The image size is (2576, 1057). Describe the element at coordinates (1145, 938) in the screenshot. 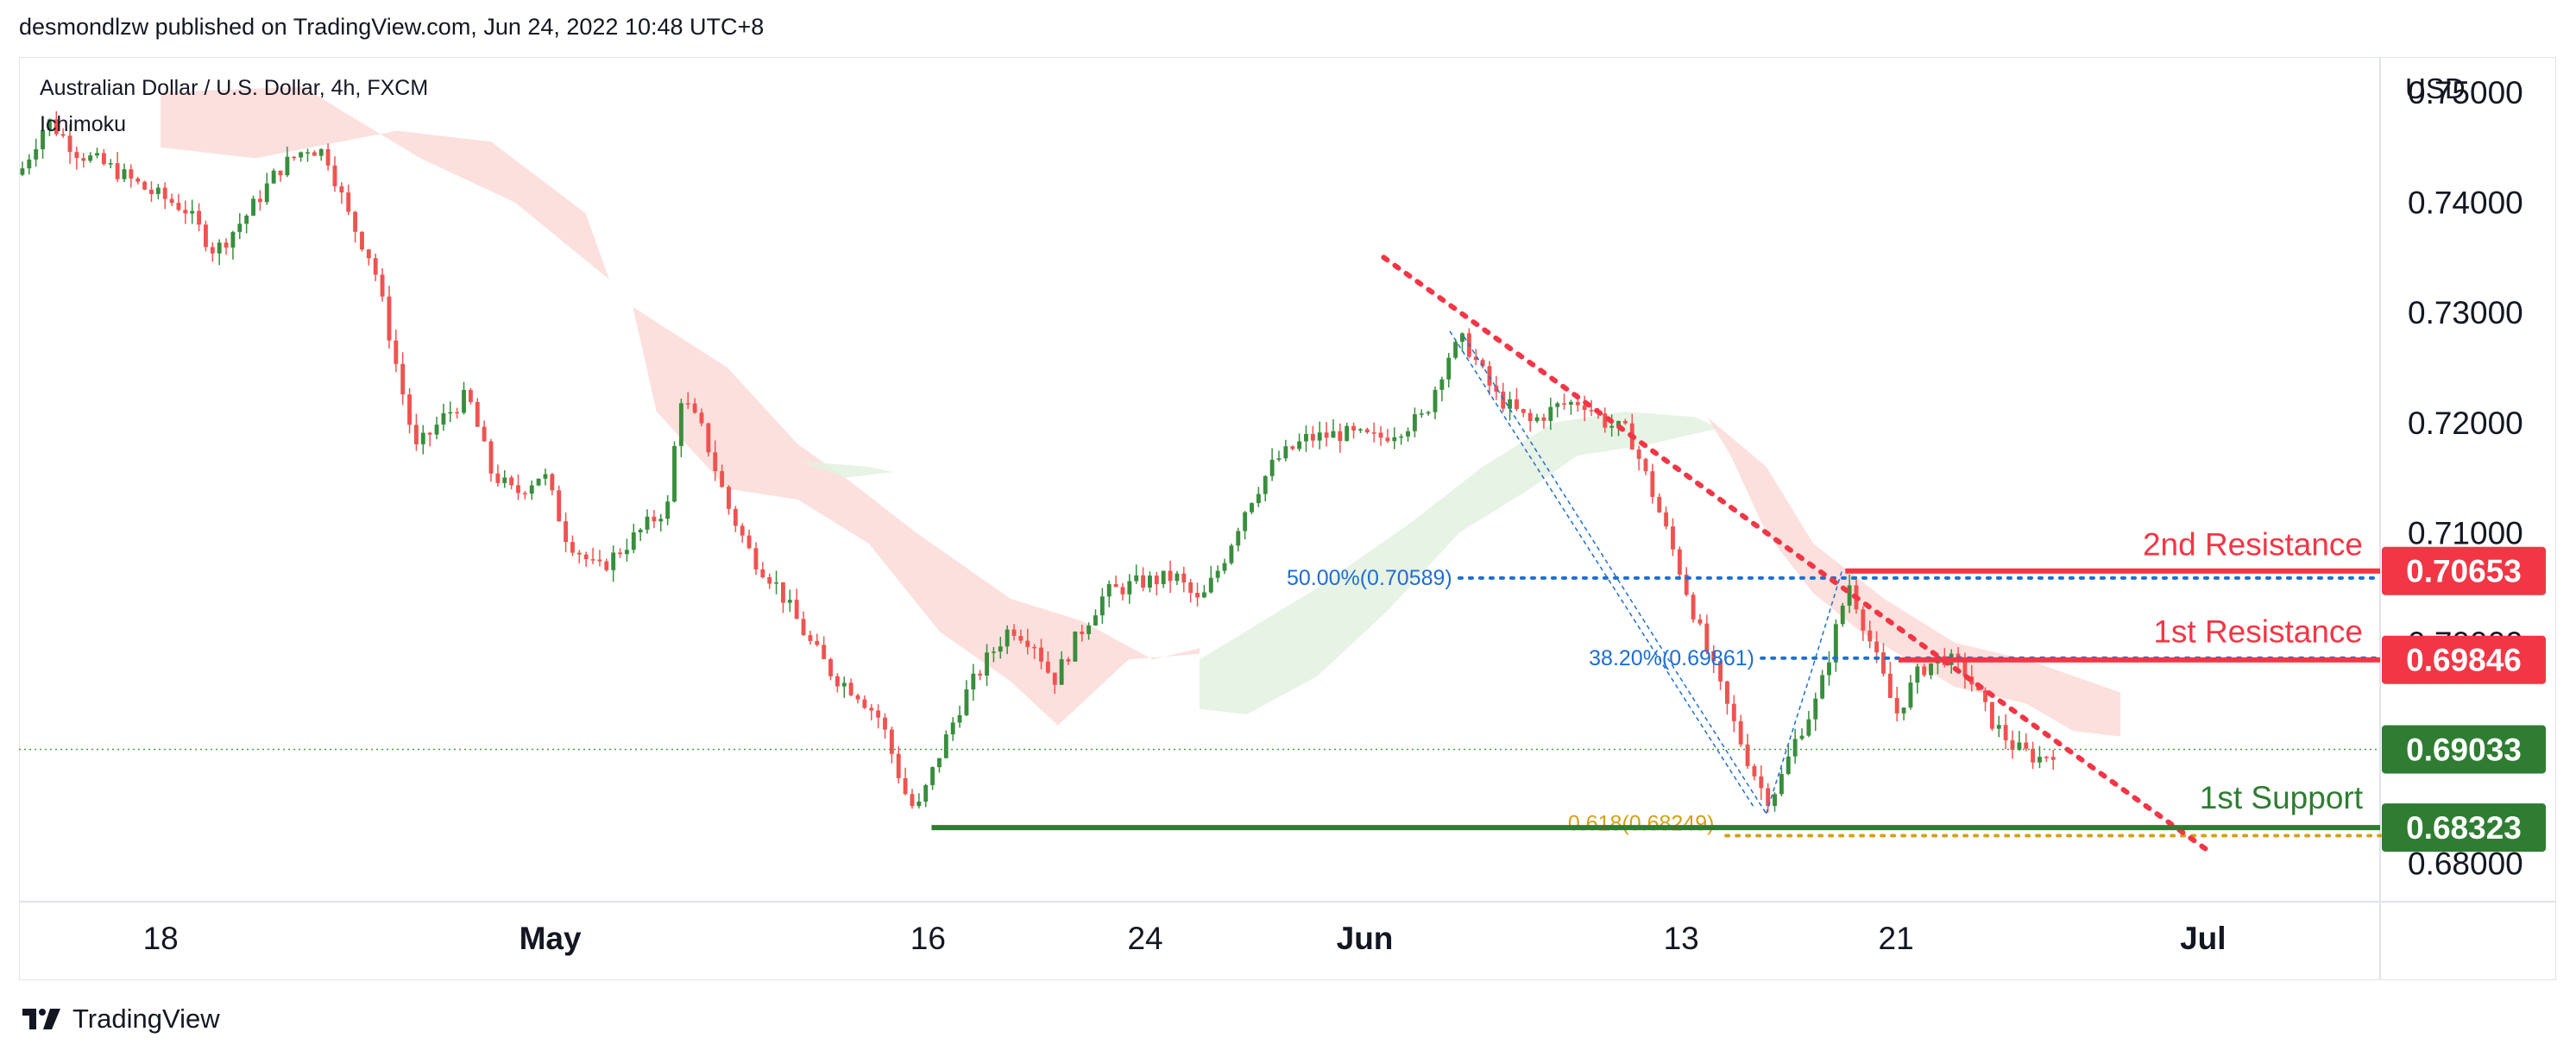

I see `time-tick-label: 24` at that location.